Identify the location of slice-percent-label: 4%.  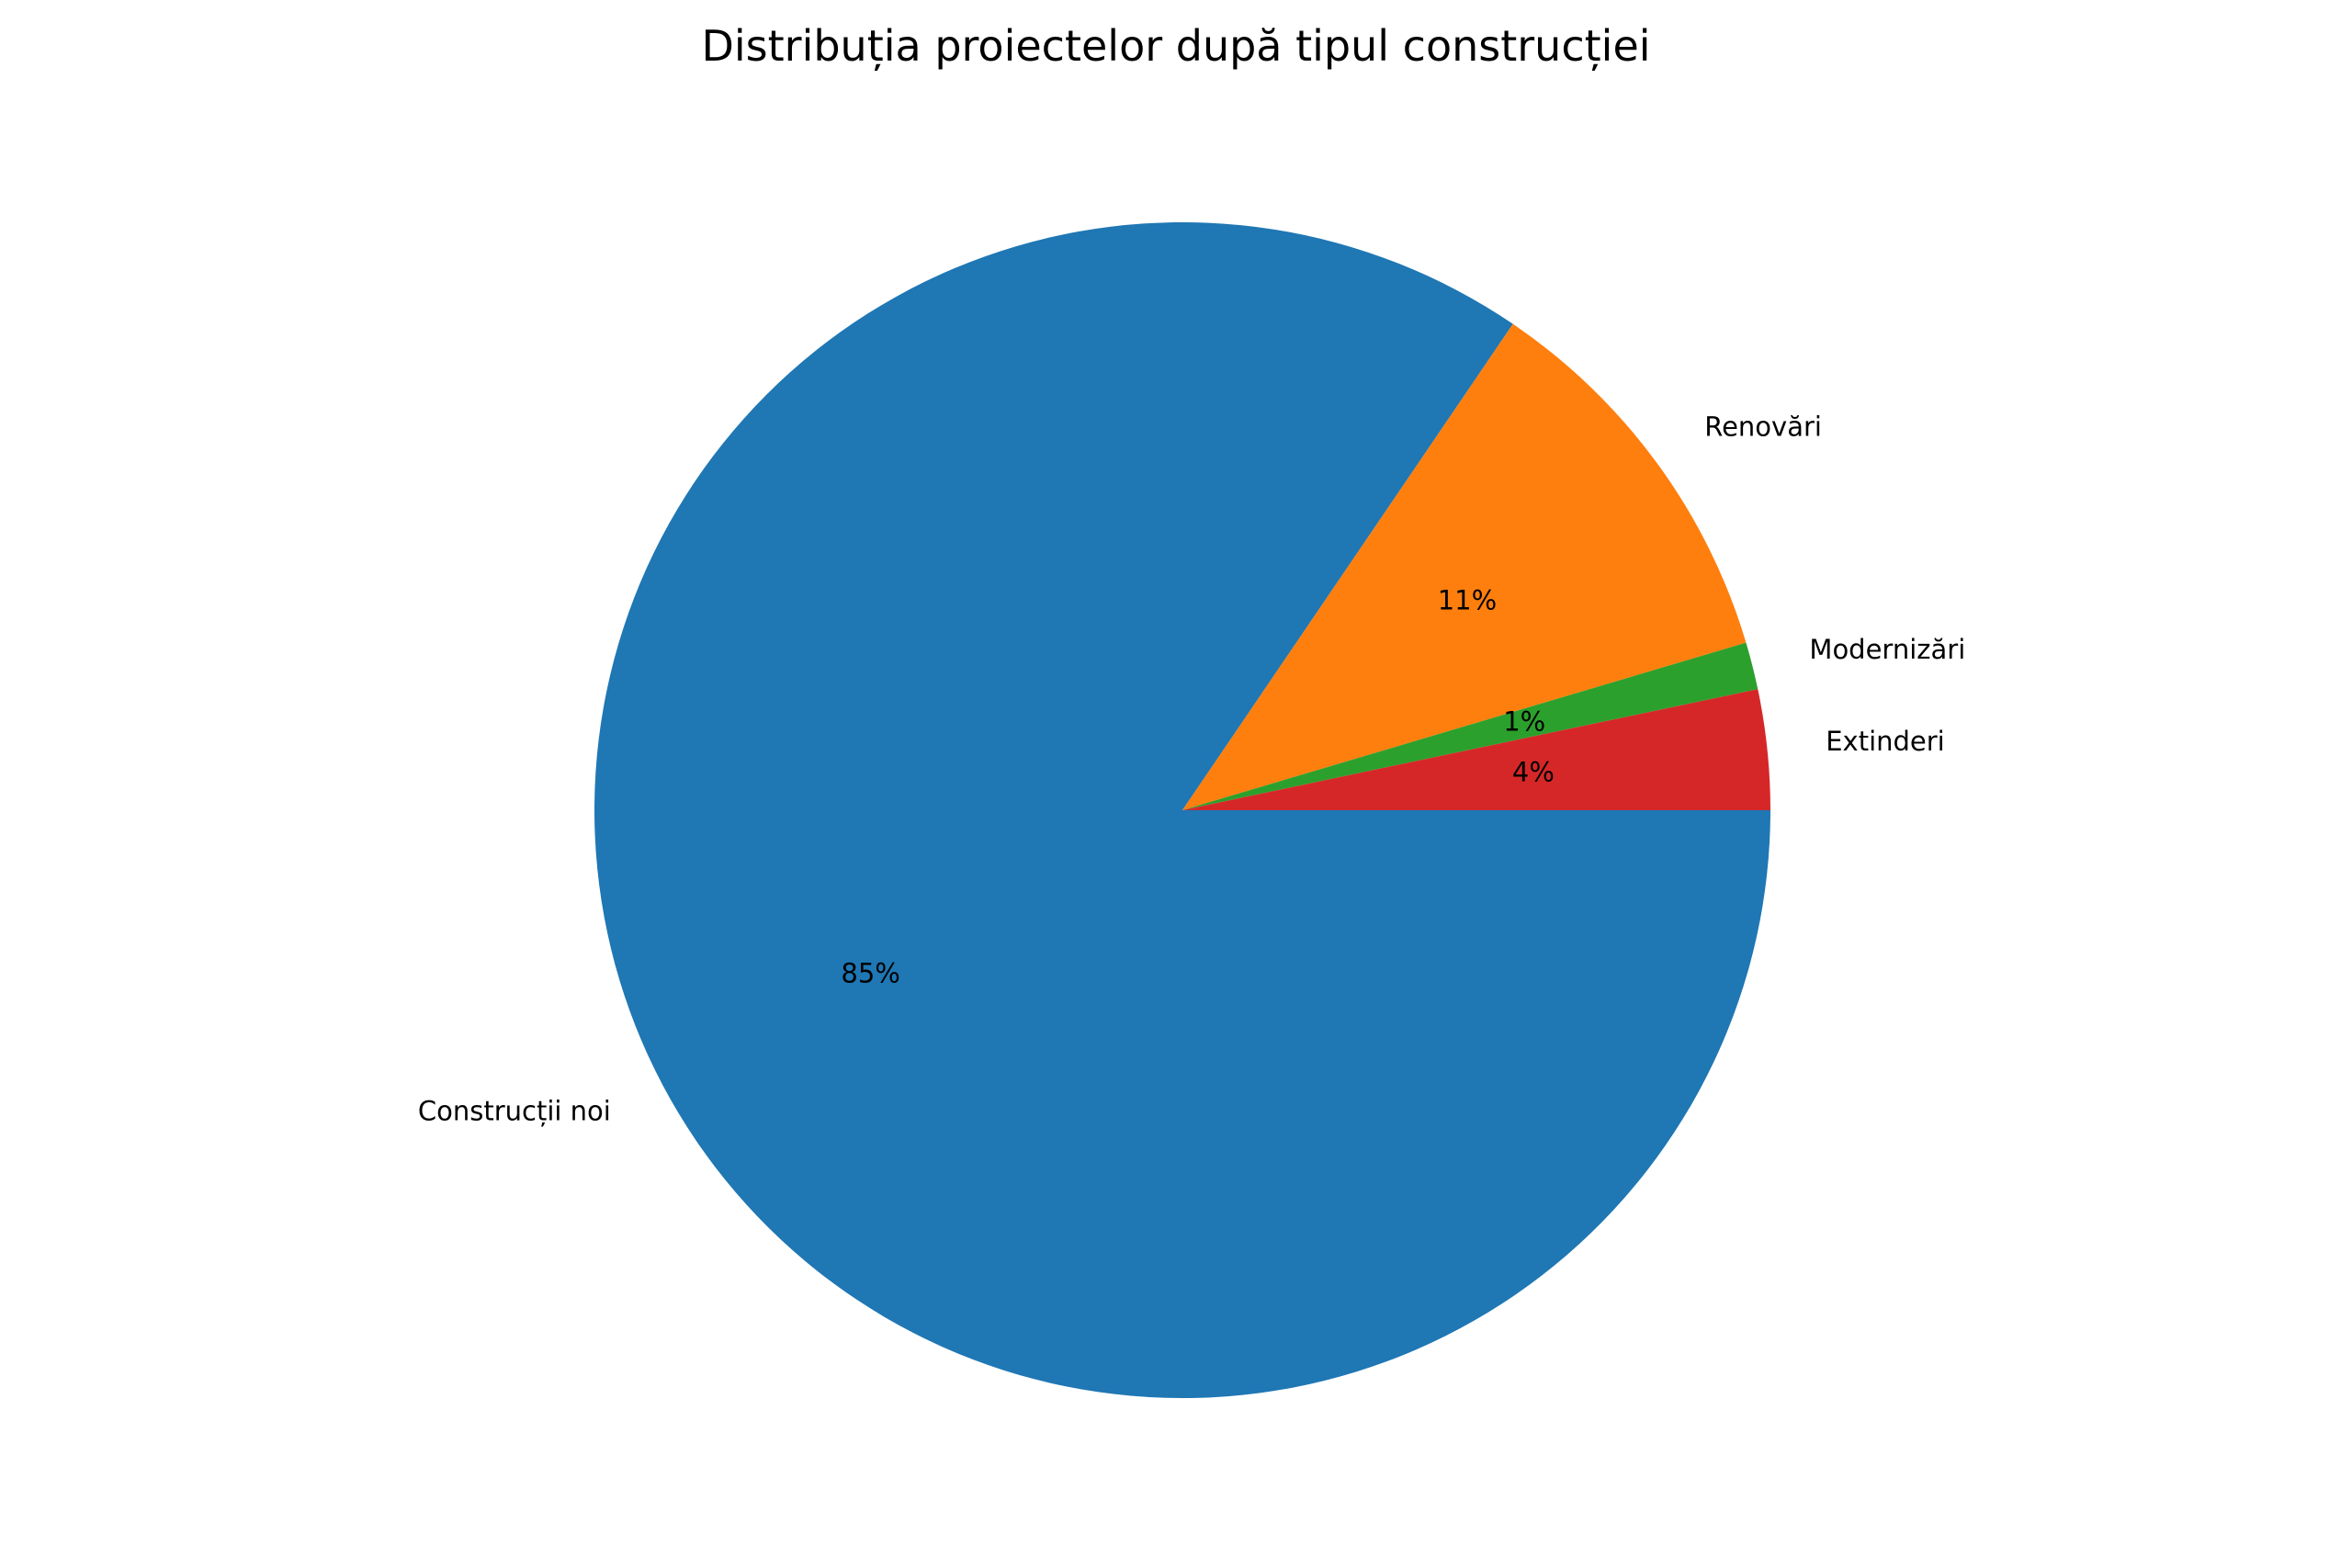
(1533, 771).